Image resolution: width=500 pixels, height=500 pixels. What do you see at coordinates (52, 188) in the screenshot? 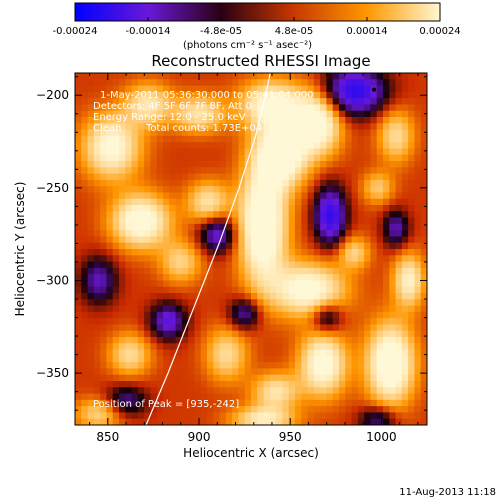
I see `y-tick-label: −250` at bounding box center [52, 188].